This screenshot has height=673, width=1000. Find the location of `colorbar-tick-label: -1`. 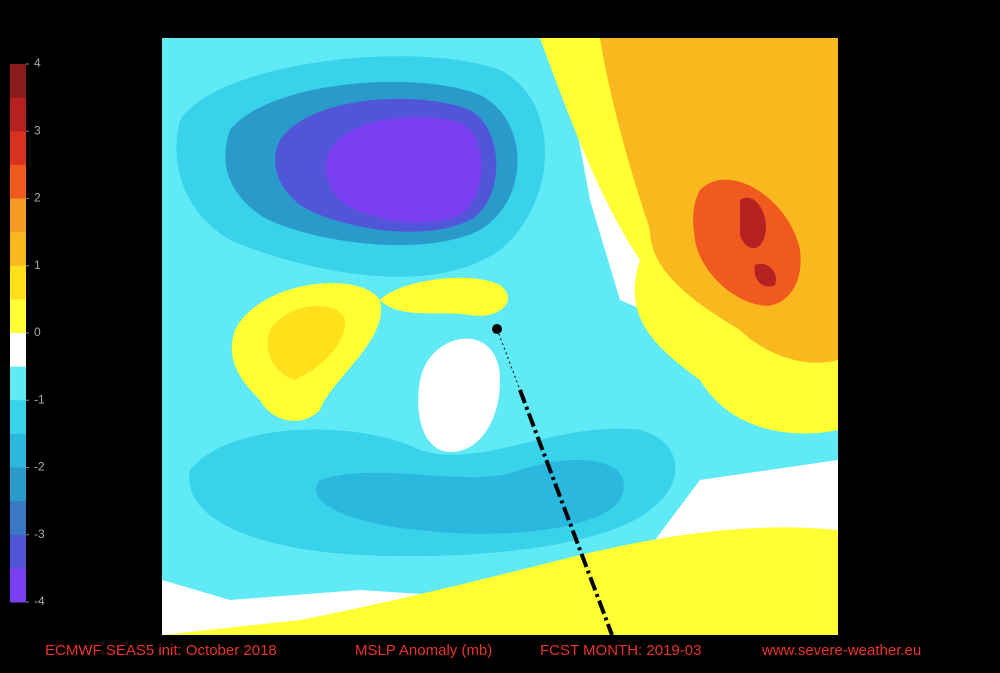

colorbar-tick-label: -1 is located at coordinates (39, 399).